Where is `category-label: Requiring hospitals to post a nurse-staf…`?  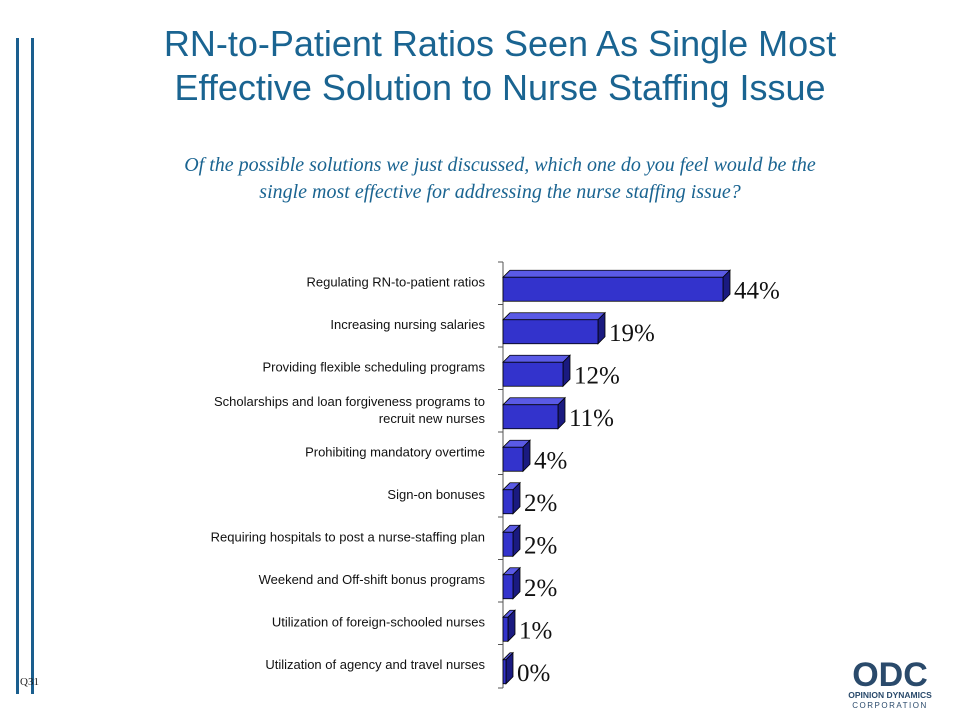
category-label: Requiring hospitals to post a nurse-staf… is located at coordinates (348, 536).